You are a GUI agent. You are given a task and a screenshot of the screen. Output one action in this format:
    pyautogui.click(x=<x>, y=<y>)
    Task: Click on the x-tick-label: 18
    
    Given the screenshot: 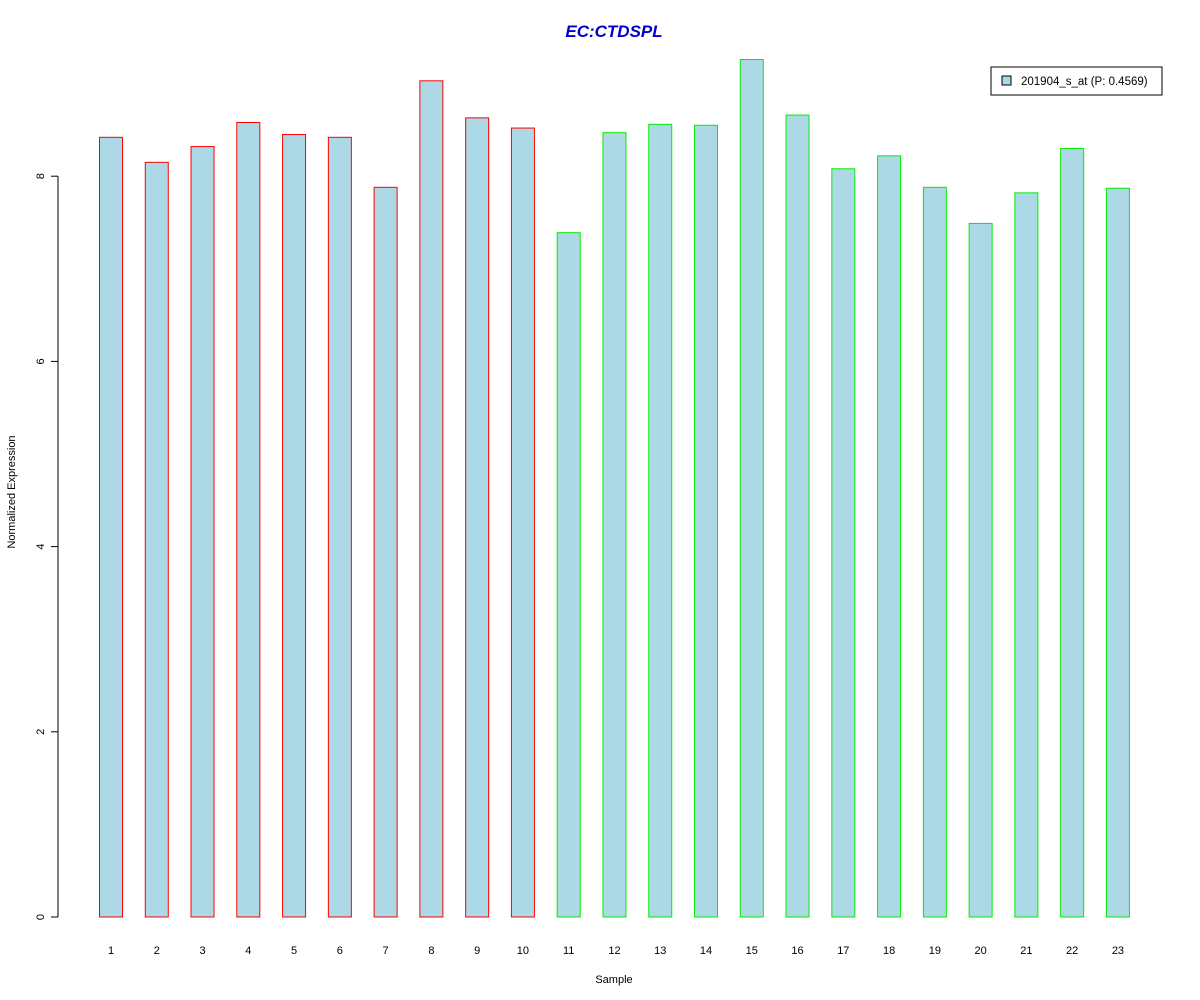 What is the action you would take?
    pyautogui.click(x=889, y=951)
    